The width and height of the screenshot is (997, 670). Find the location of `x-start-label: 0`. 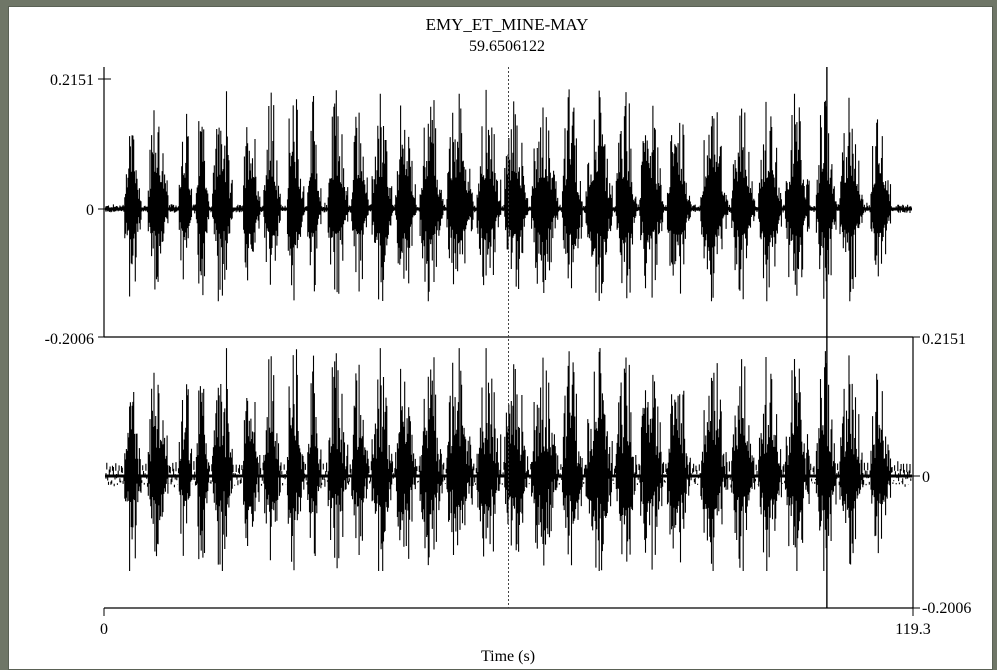

x-start-label: 0 is located at coordinates (104, 629).